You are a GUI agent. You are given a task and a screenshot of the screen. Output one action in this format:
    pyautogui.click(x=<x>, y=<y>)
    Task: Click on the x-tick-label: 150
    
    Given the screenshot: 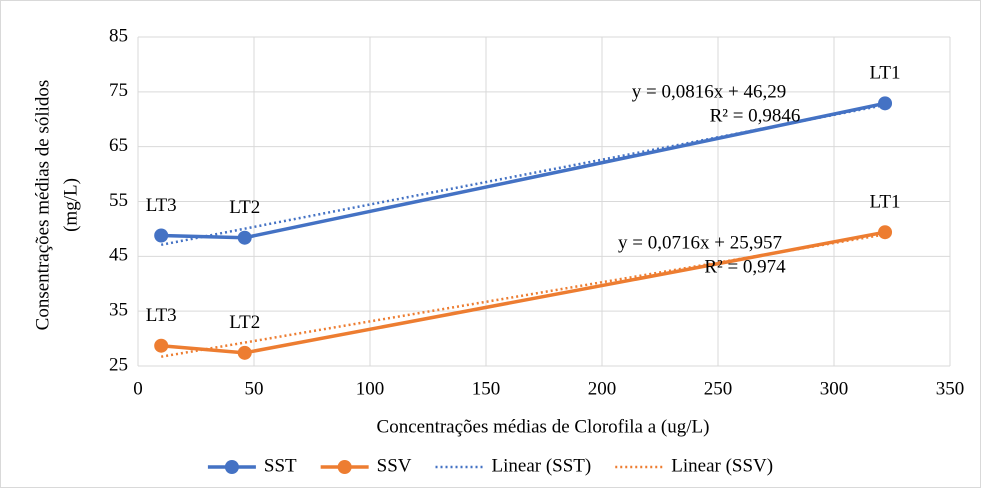 What is the action you would take?
    pyautogui.click(x=486, y=388)
    